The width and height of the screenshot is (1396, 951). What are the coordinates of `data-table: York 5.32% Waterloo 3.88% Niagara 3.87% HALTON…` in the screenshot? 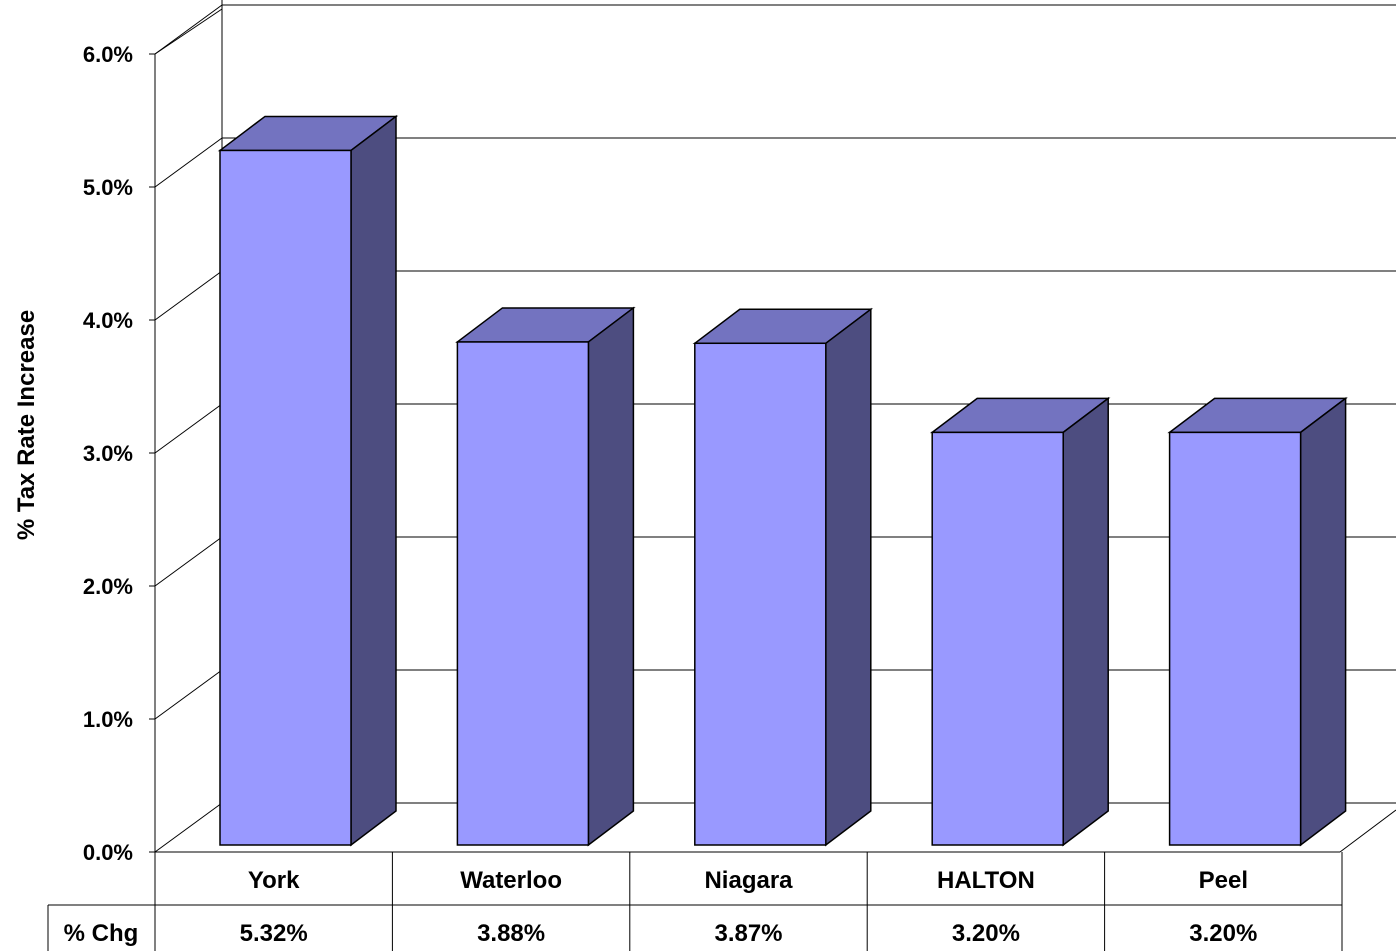 It's located at (695, 901).